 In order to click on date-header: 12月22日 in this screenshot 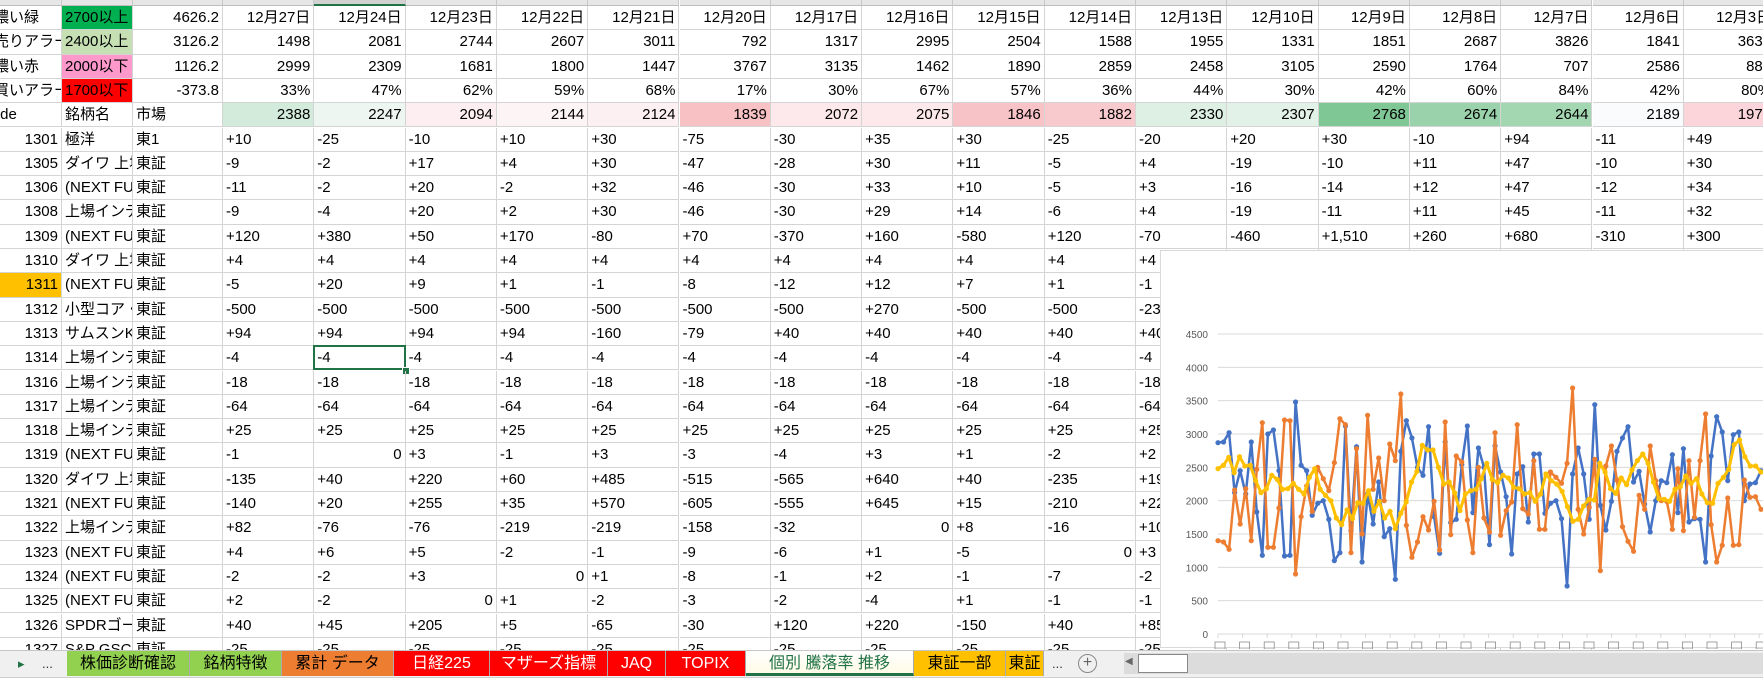, I will do `click(542, 18)`.